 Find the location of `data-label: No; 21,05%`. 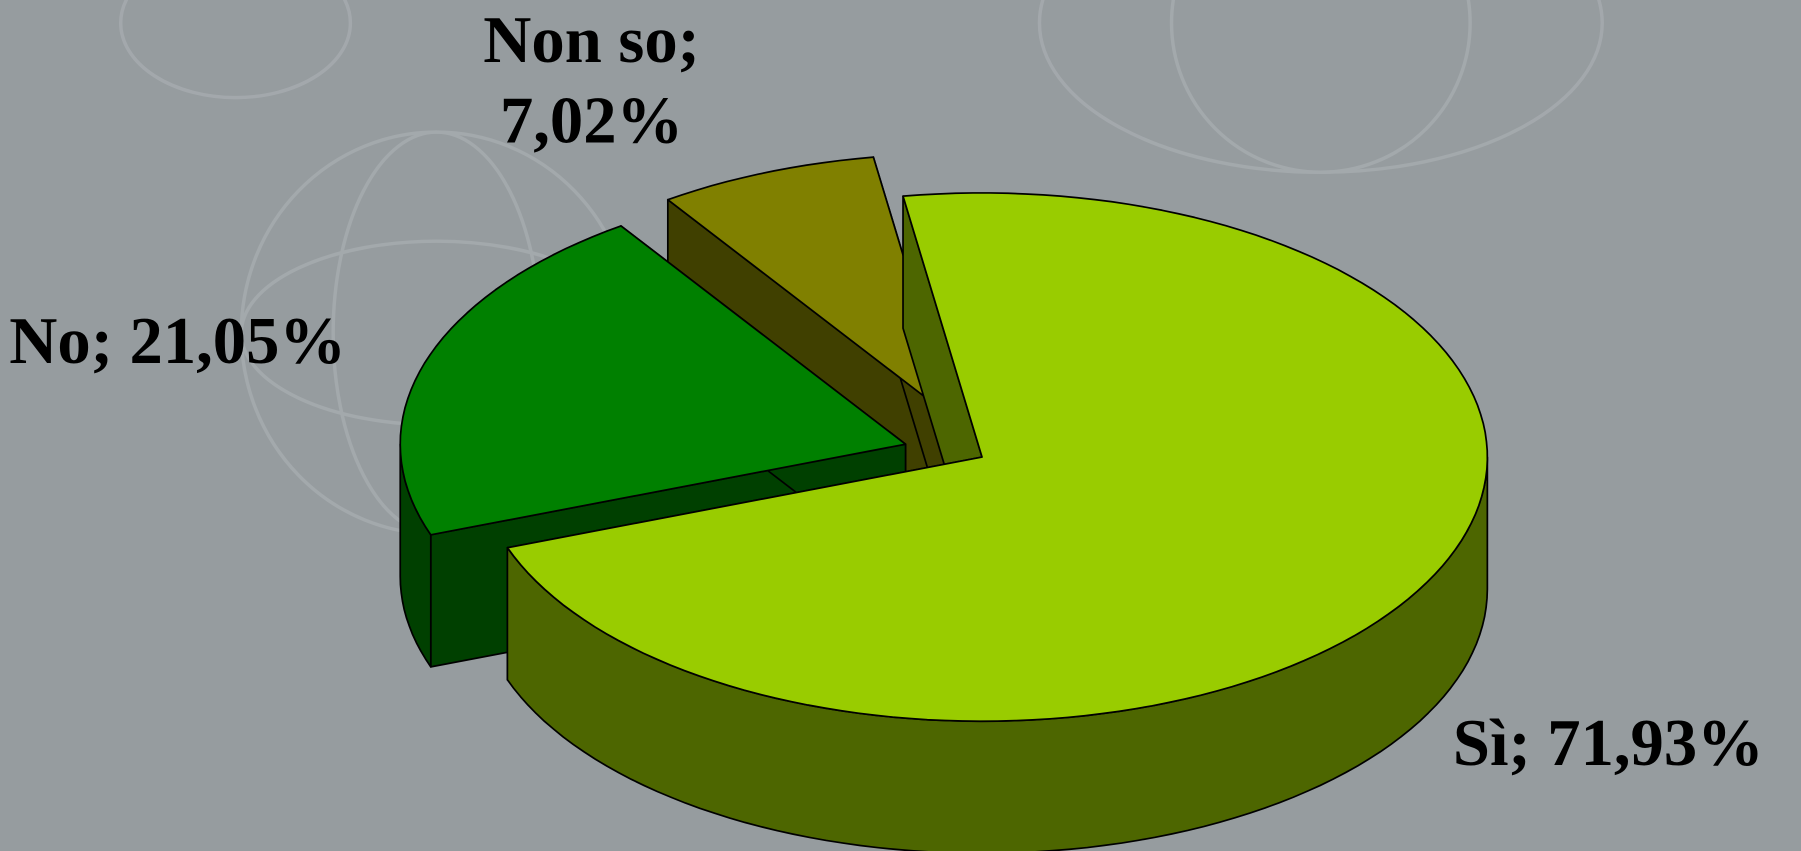

data-label: No; 21,05% is located at coordinates (178, 340).